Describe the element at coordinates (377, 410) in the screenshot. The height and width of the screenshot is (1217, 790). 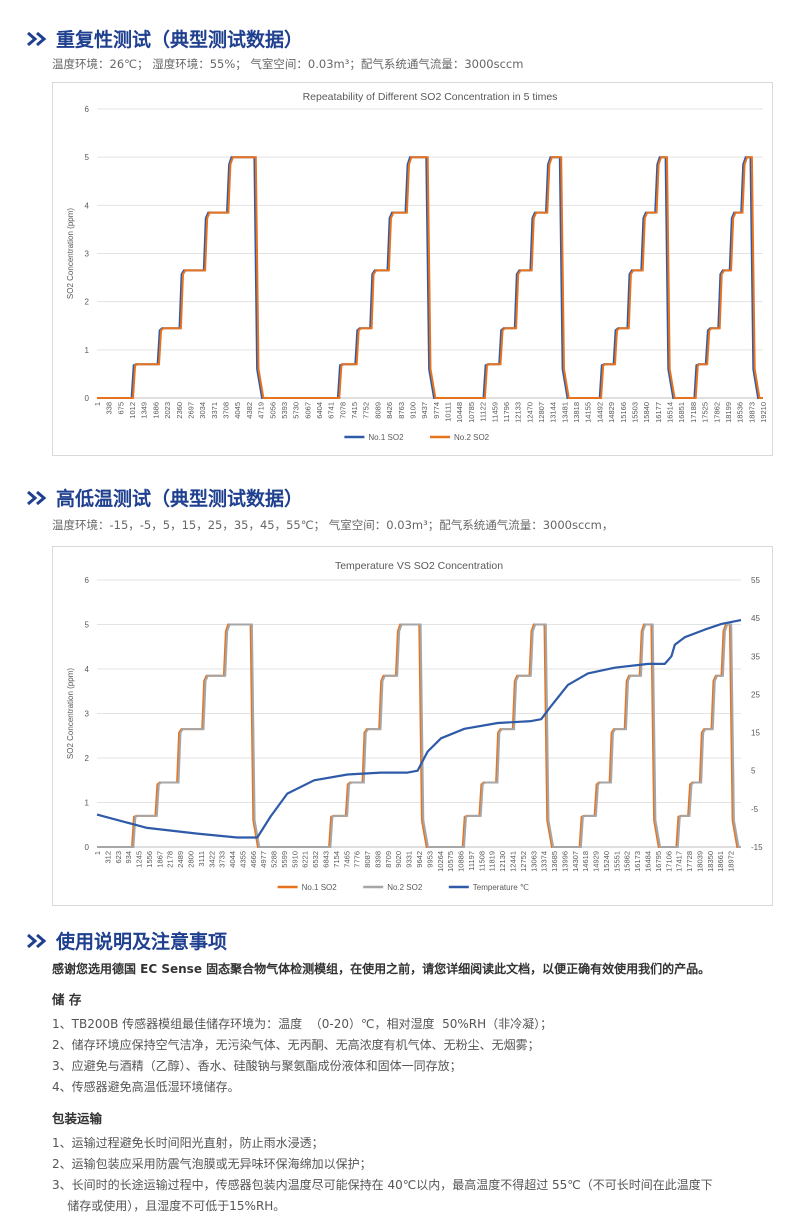
I see `x-tick-label: 8089` at that location.